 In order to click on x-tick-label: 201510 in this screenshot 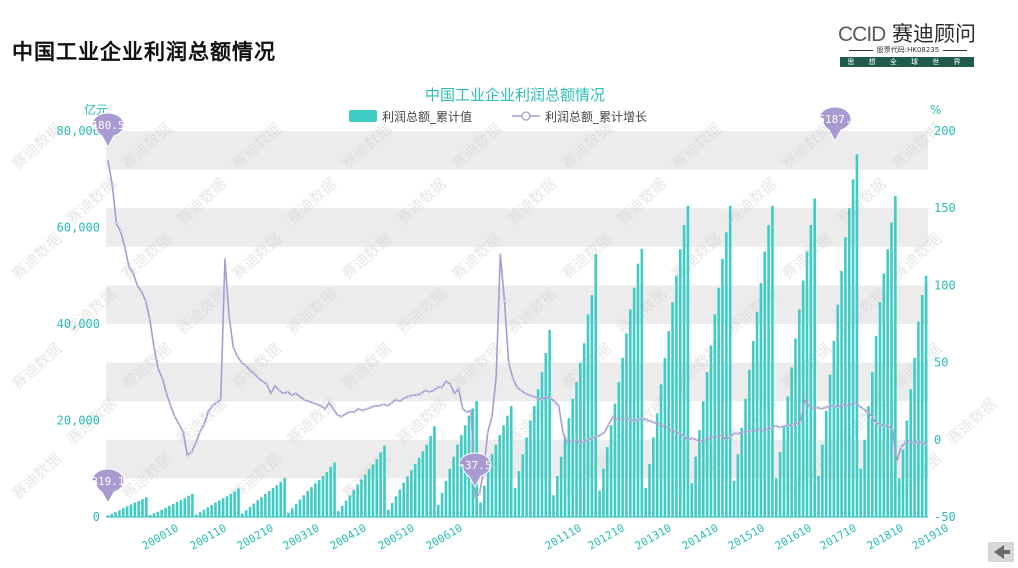, I will do `click(746, 536)`.